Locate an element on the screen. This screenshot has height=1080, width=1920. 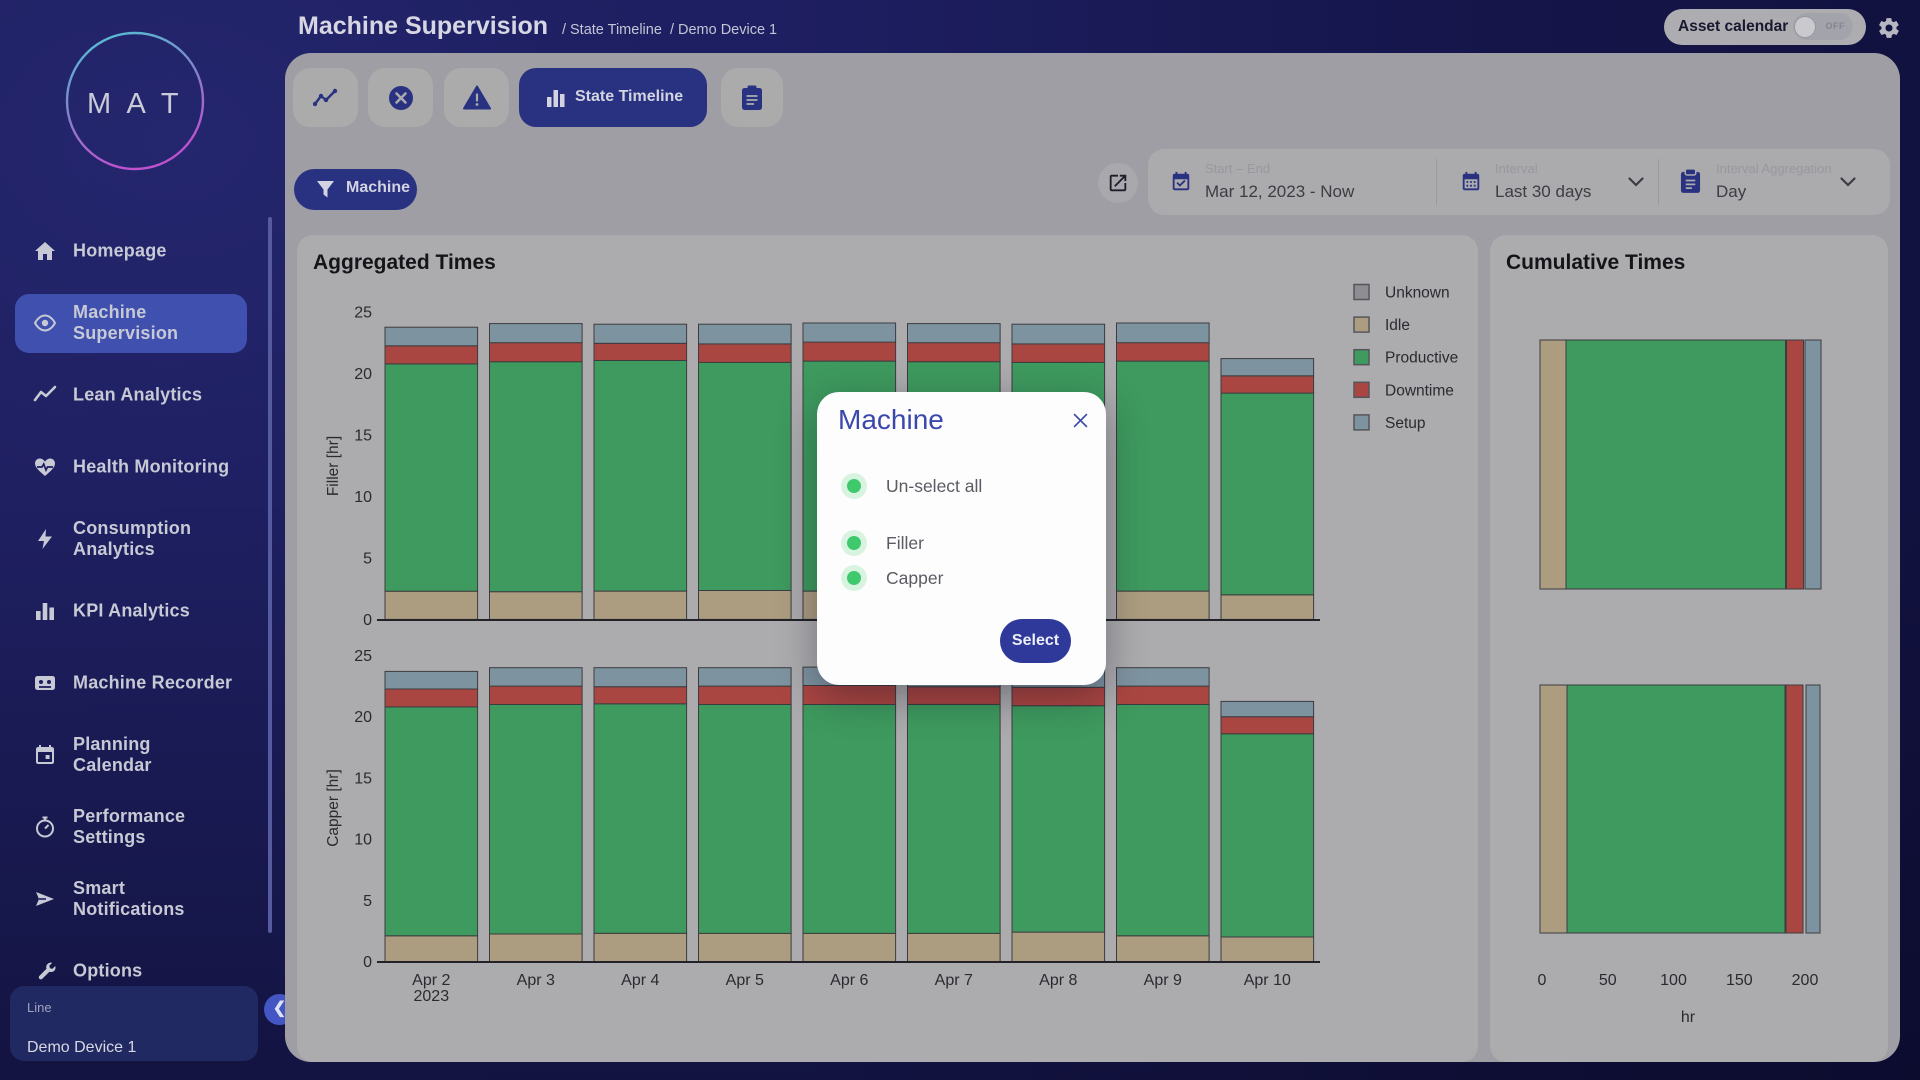
svg-text: Apr 10 is located at coordinates (1267, 980).